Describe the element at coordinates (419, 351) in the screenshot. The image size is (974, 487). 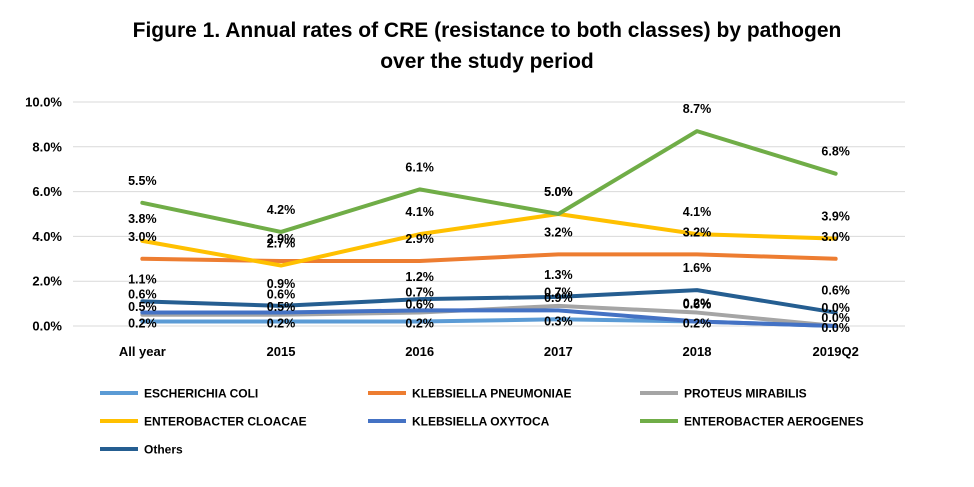
I see `x-tick-label: 2016` at that location.